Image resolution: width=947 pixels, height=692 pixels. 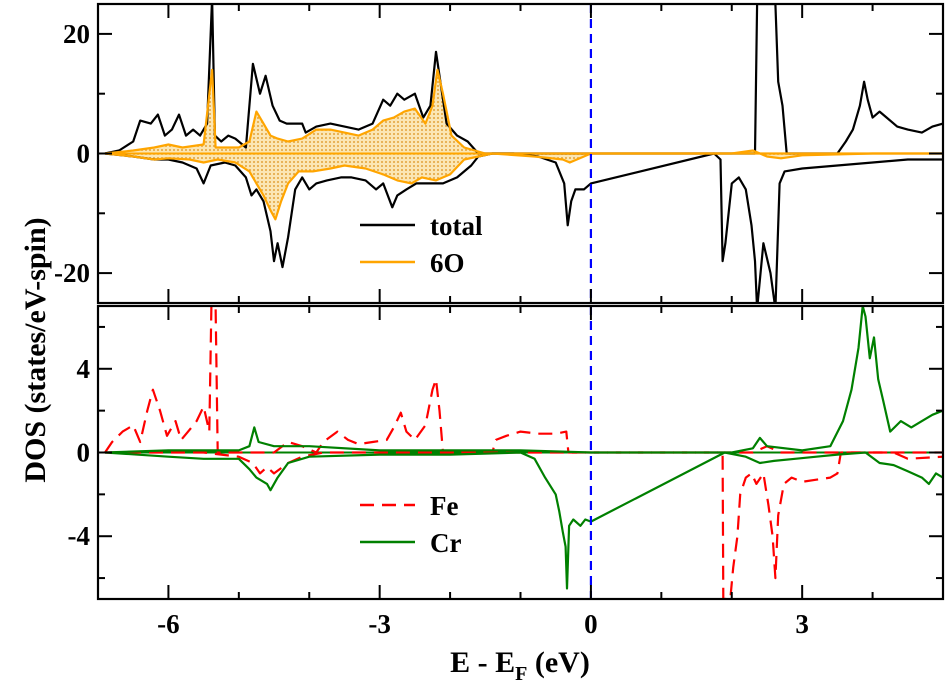 I want to click on series-6o-up-line, so click(x=523, y=111).